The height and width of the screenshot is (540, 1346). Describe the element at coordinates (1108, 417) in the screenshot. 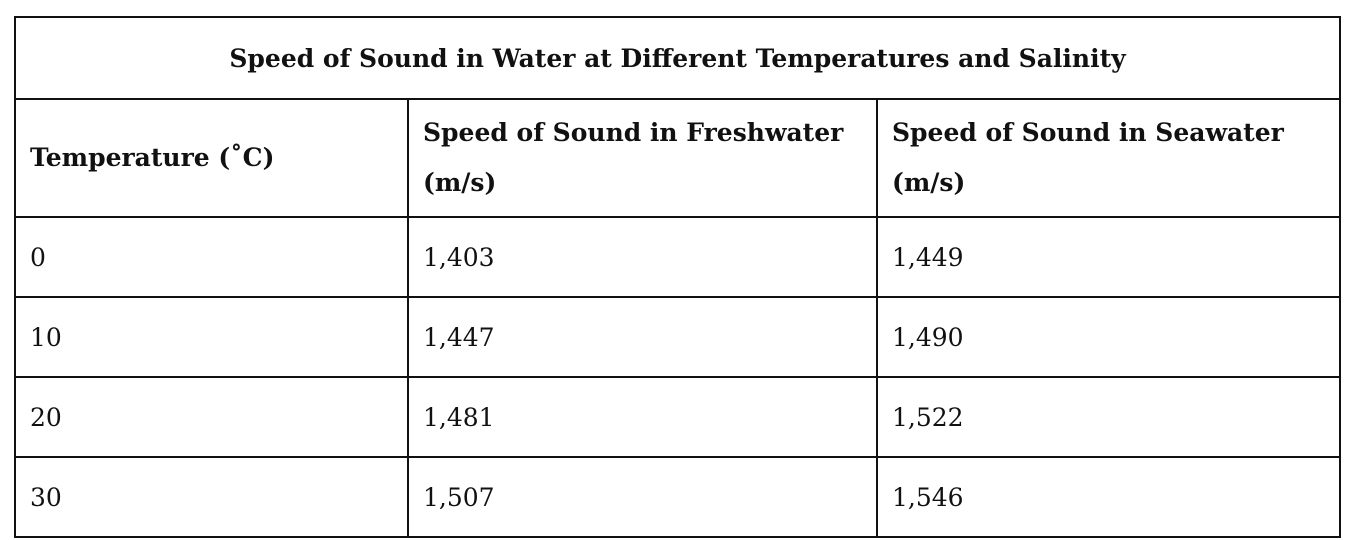

I see `cell-seawater-speed: 1,522` at that location.